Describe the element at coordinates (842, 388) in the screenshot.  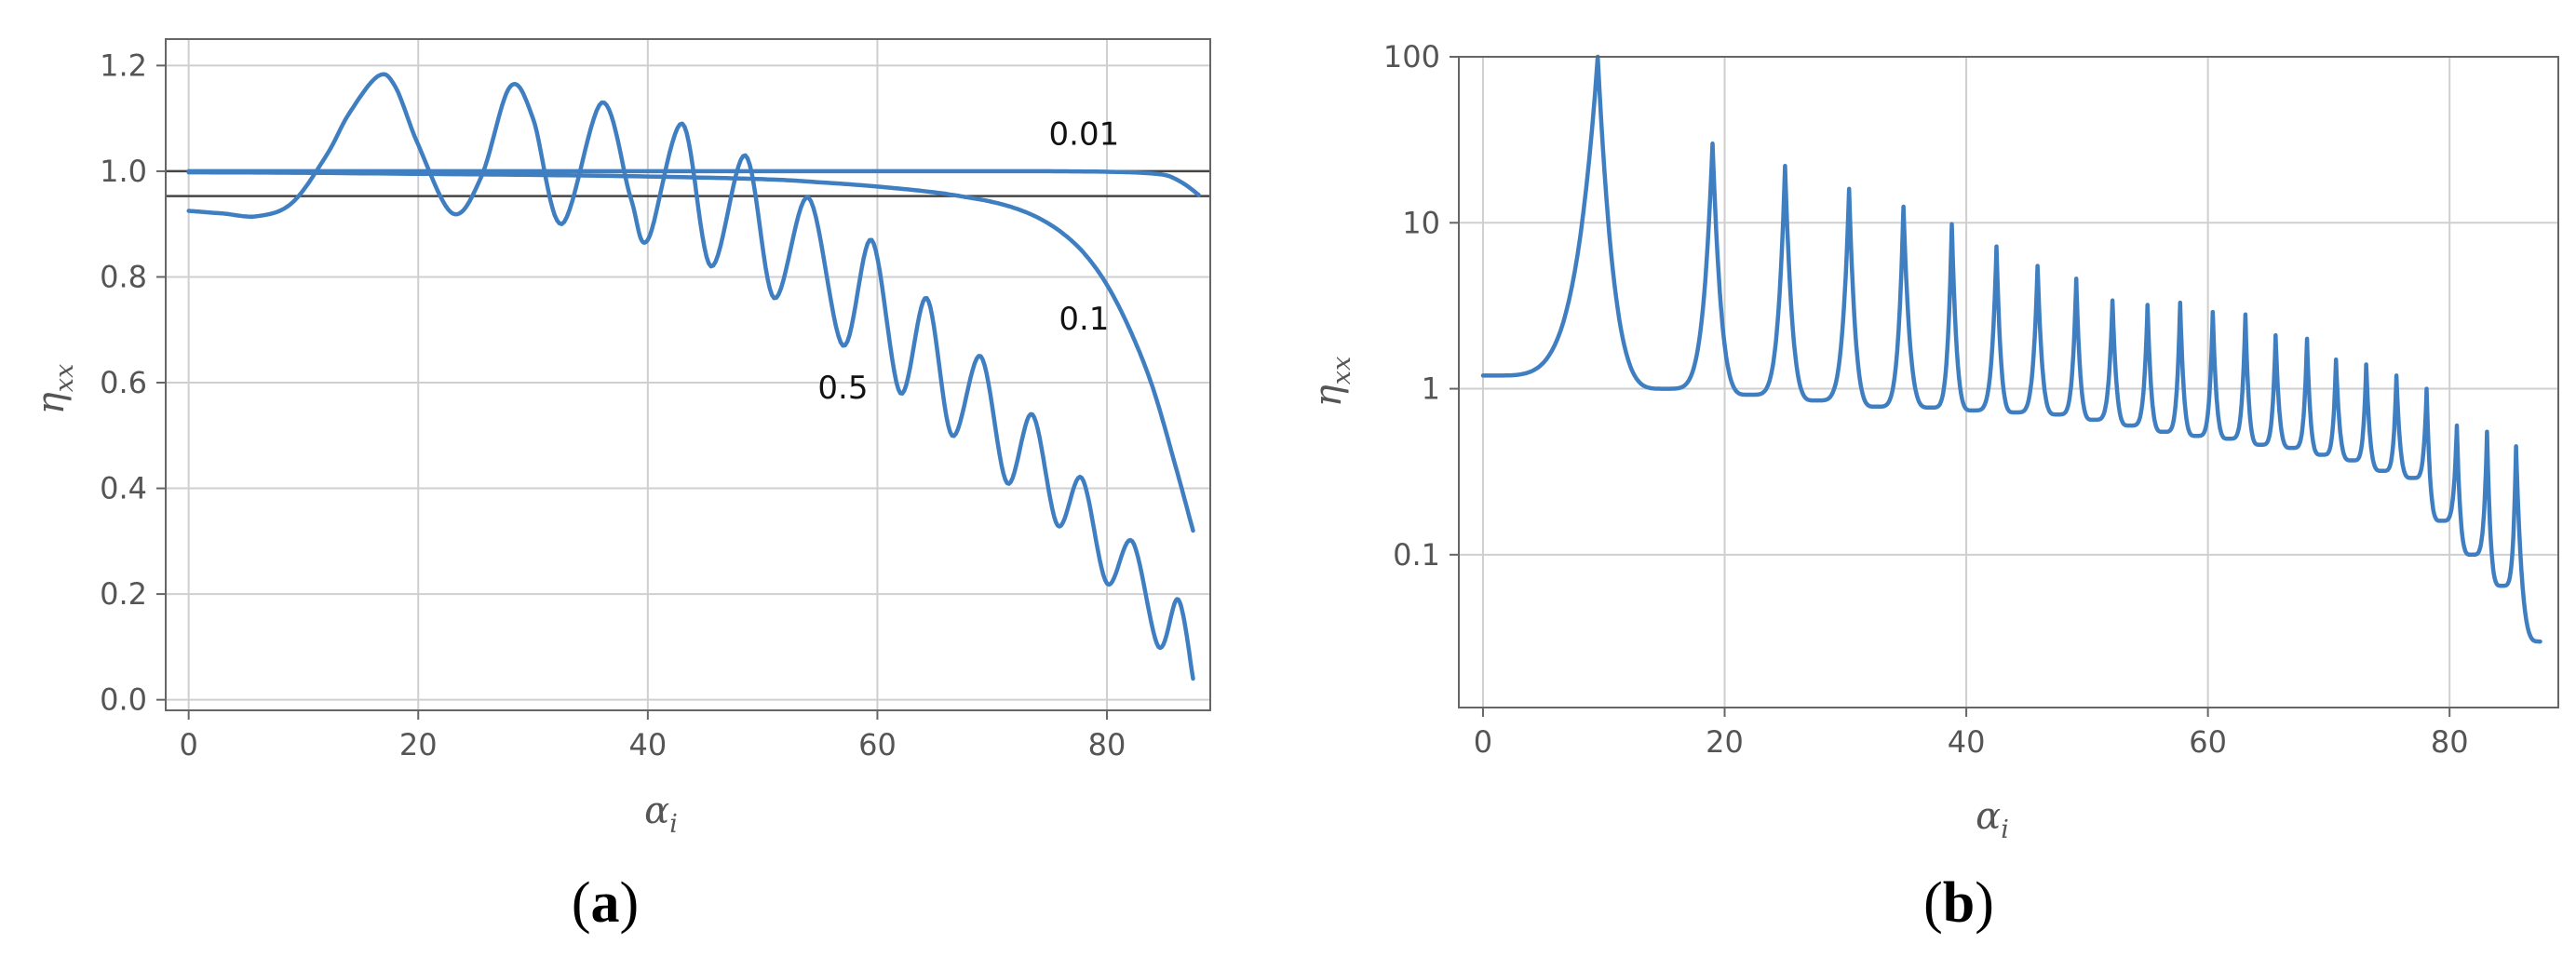
I see `curve-label-0.5: 0.5` at that location.